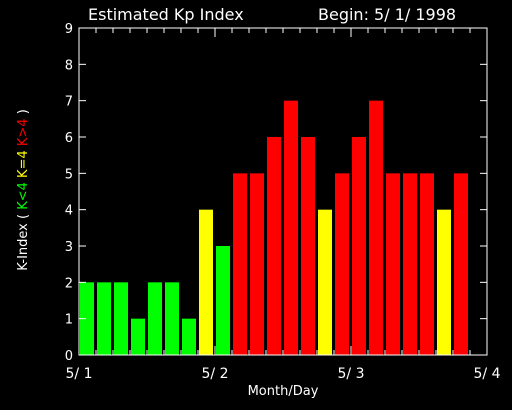 Image resolution: width=512 pixels, height=410 pixels. What do you see at coordinates (69, 138) in the screenshot?
I see `y-tick-label: 6` at bounding box center [69, 138].